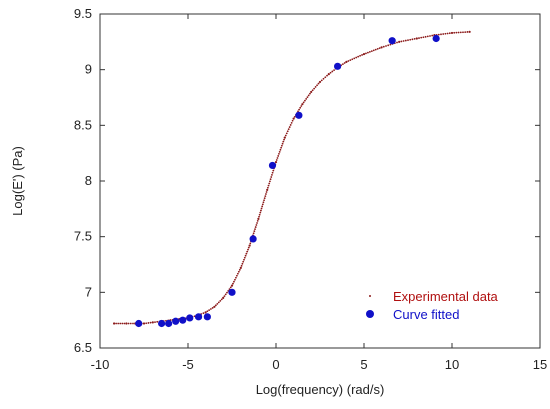 This screenshot has height=409, width=550. I want to click on legend: Experimental data Curve fitted, so click(432, 305).